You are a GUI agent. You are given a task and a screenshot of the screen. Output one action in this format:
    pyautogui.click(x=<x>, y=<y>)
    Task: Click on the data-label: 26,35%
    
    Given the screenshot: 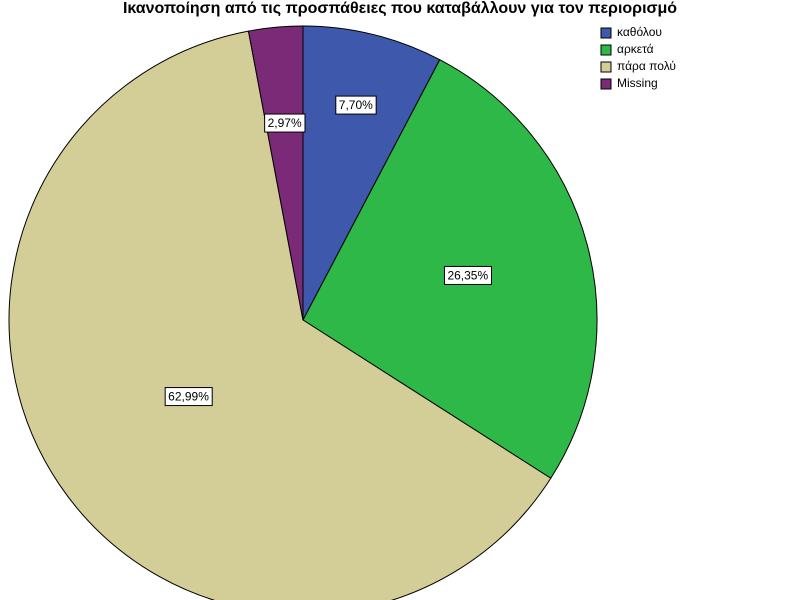 What is the action you would take?
    pyautogui.click(x=467, y=275)
    